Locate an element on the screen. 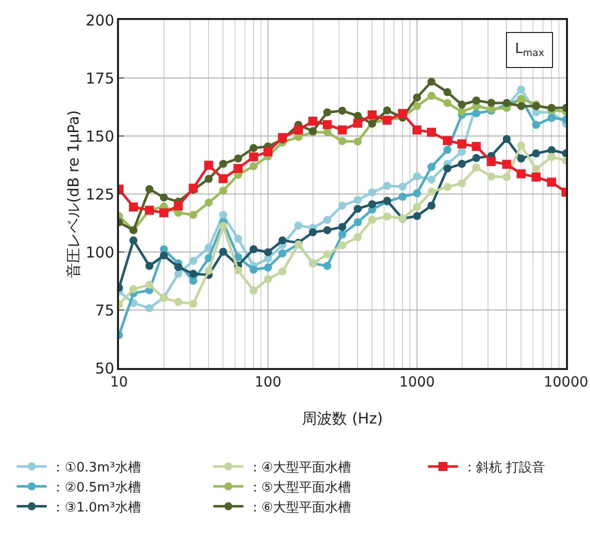 Image resolution: width=590 pixels, height=534 pixels. y-tick-label: 200 is located at coordinates (100, 20).